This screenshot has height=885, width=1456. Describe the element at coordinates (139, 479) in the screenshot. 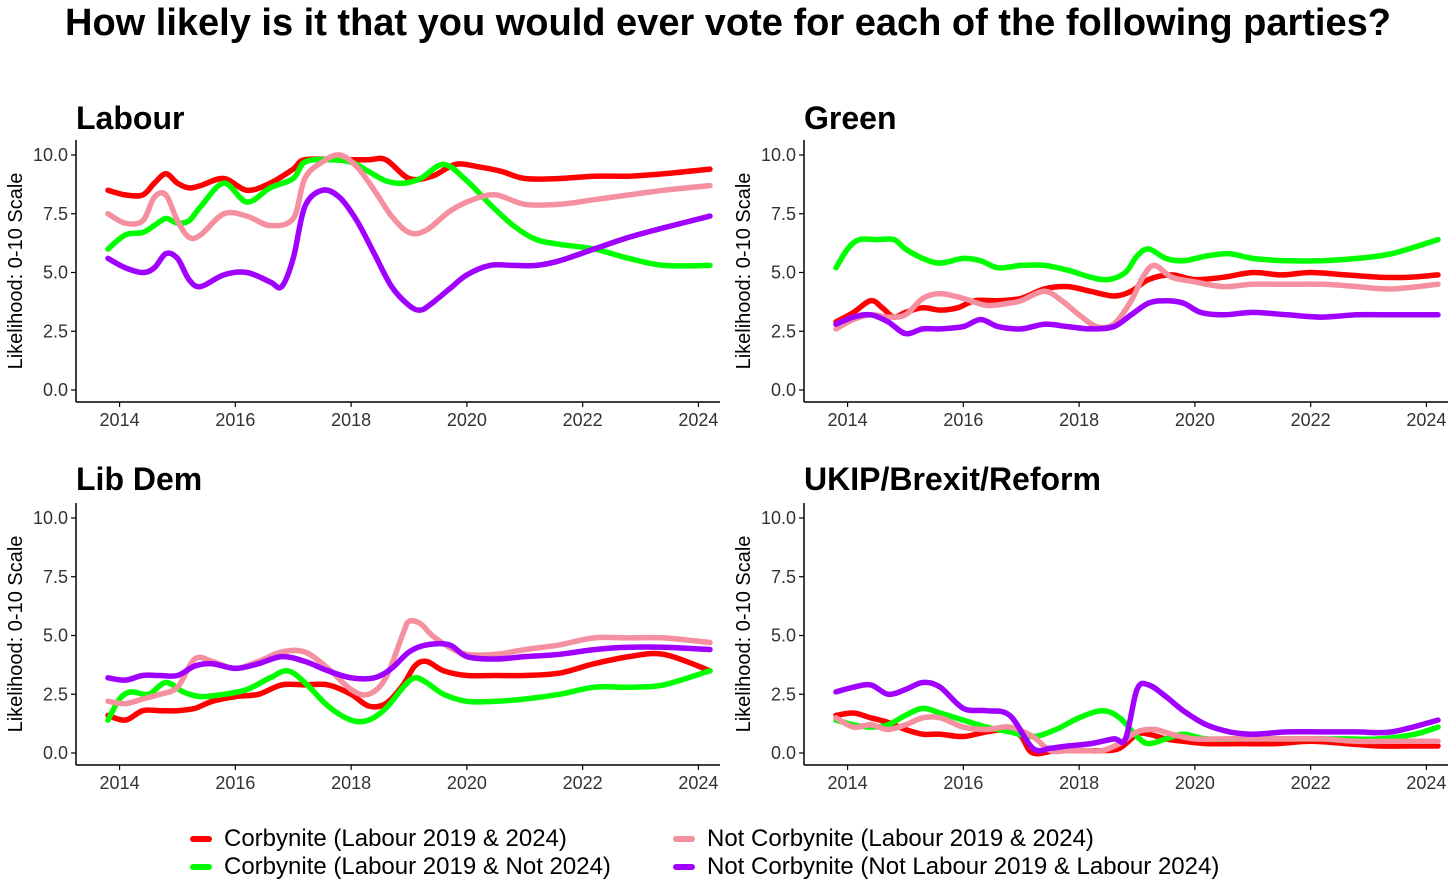

I see `panel-title: Lib Dem` at that location.